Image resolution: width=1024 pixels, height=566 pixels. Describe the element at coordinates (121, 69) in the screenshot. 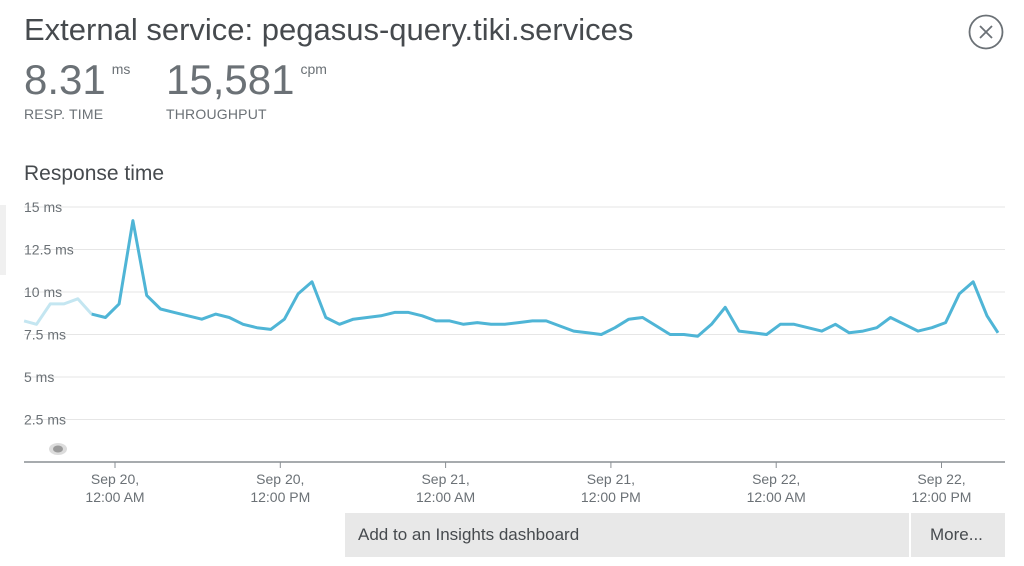

I see `resp-time-unit: ms` at that location.